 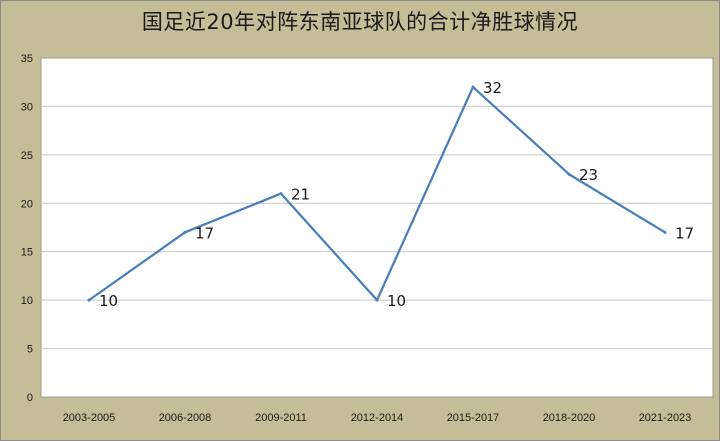 I want to click on y-tick-label: 35, so click(x=27, y=59).